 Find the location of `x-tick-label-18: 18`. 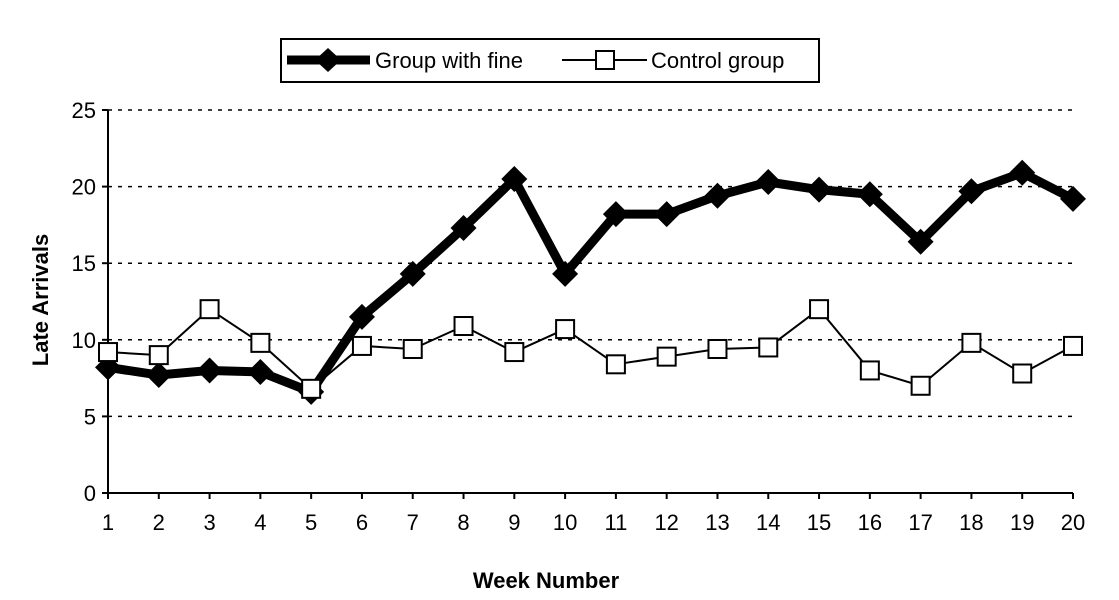

x-tick-label-18: 18 is located at coordinates (971, 522).